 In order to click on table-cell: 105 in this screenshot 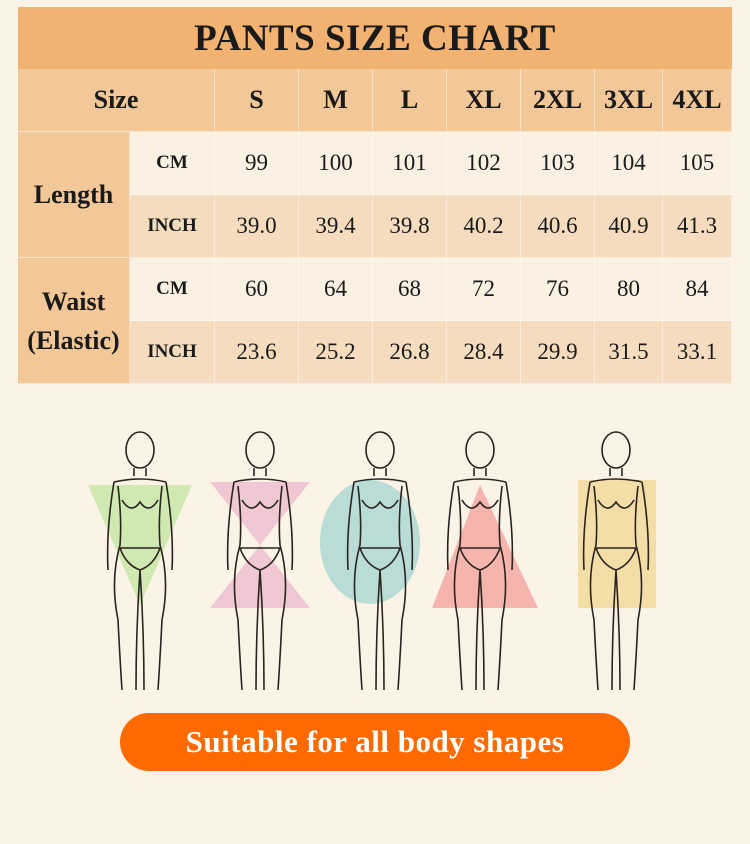, I will do `click(697, 163)`.